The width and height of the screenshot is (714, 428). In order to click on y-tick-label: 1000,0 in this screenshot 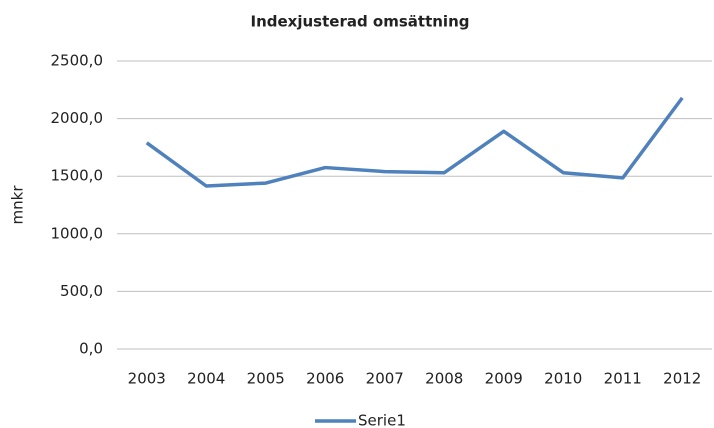, I will do `click(77, 233)`.